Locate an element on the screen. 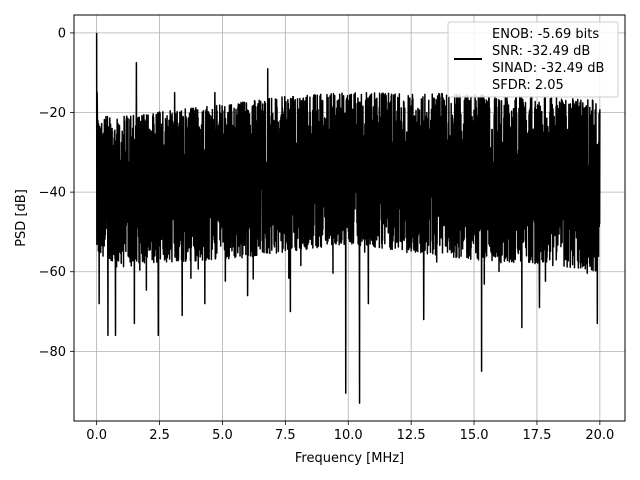  legend-box is located at coordinates (533, 59).